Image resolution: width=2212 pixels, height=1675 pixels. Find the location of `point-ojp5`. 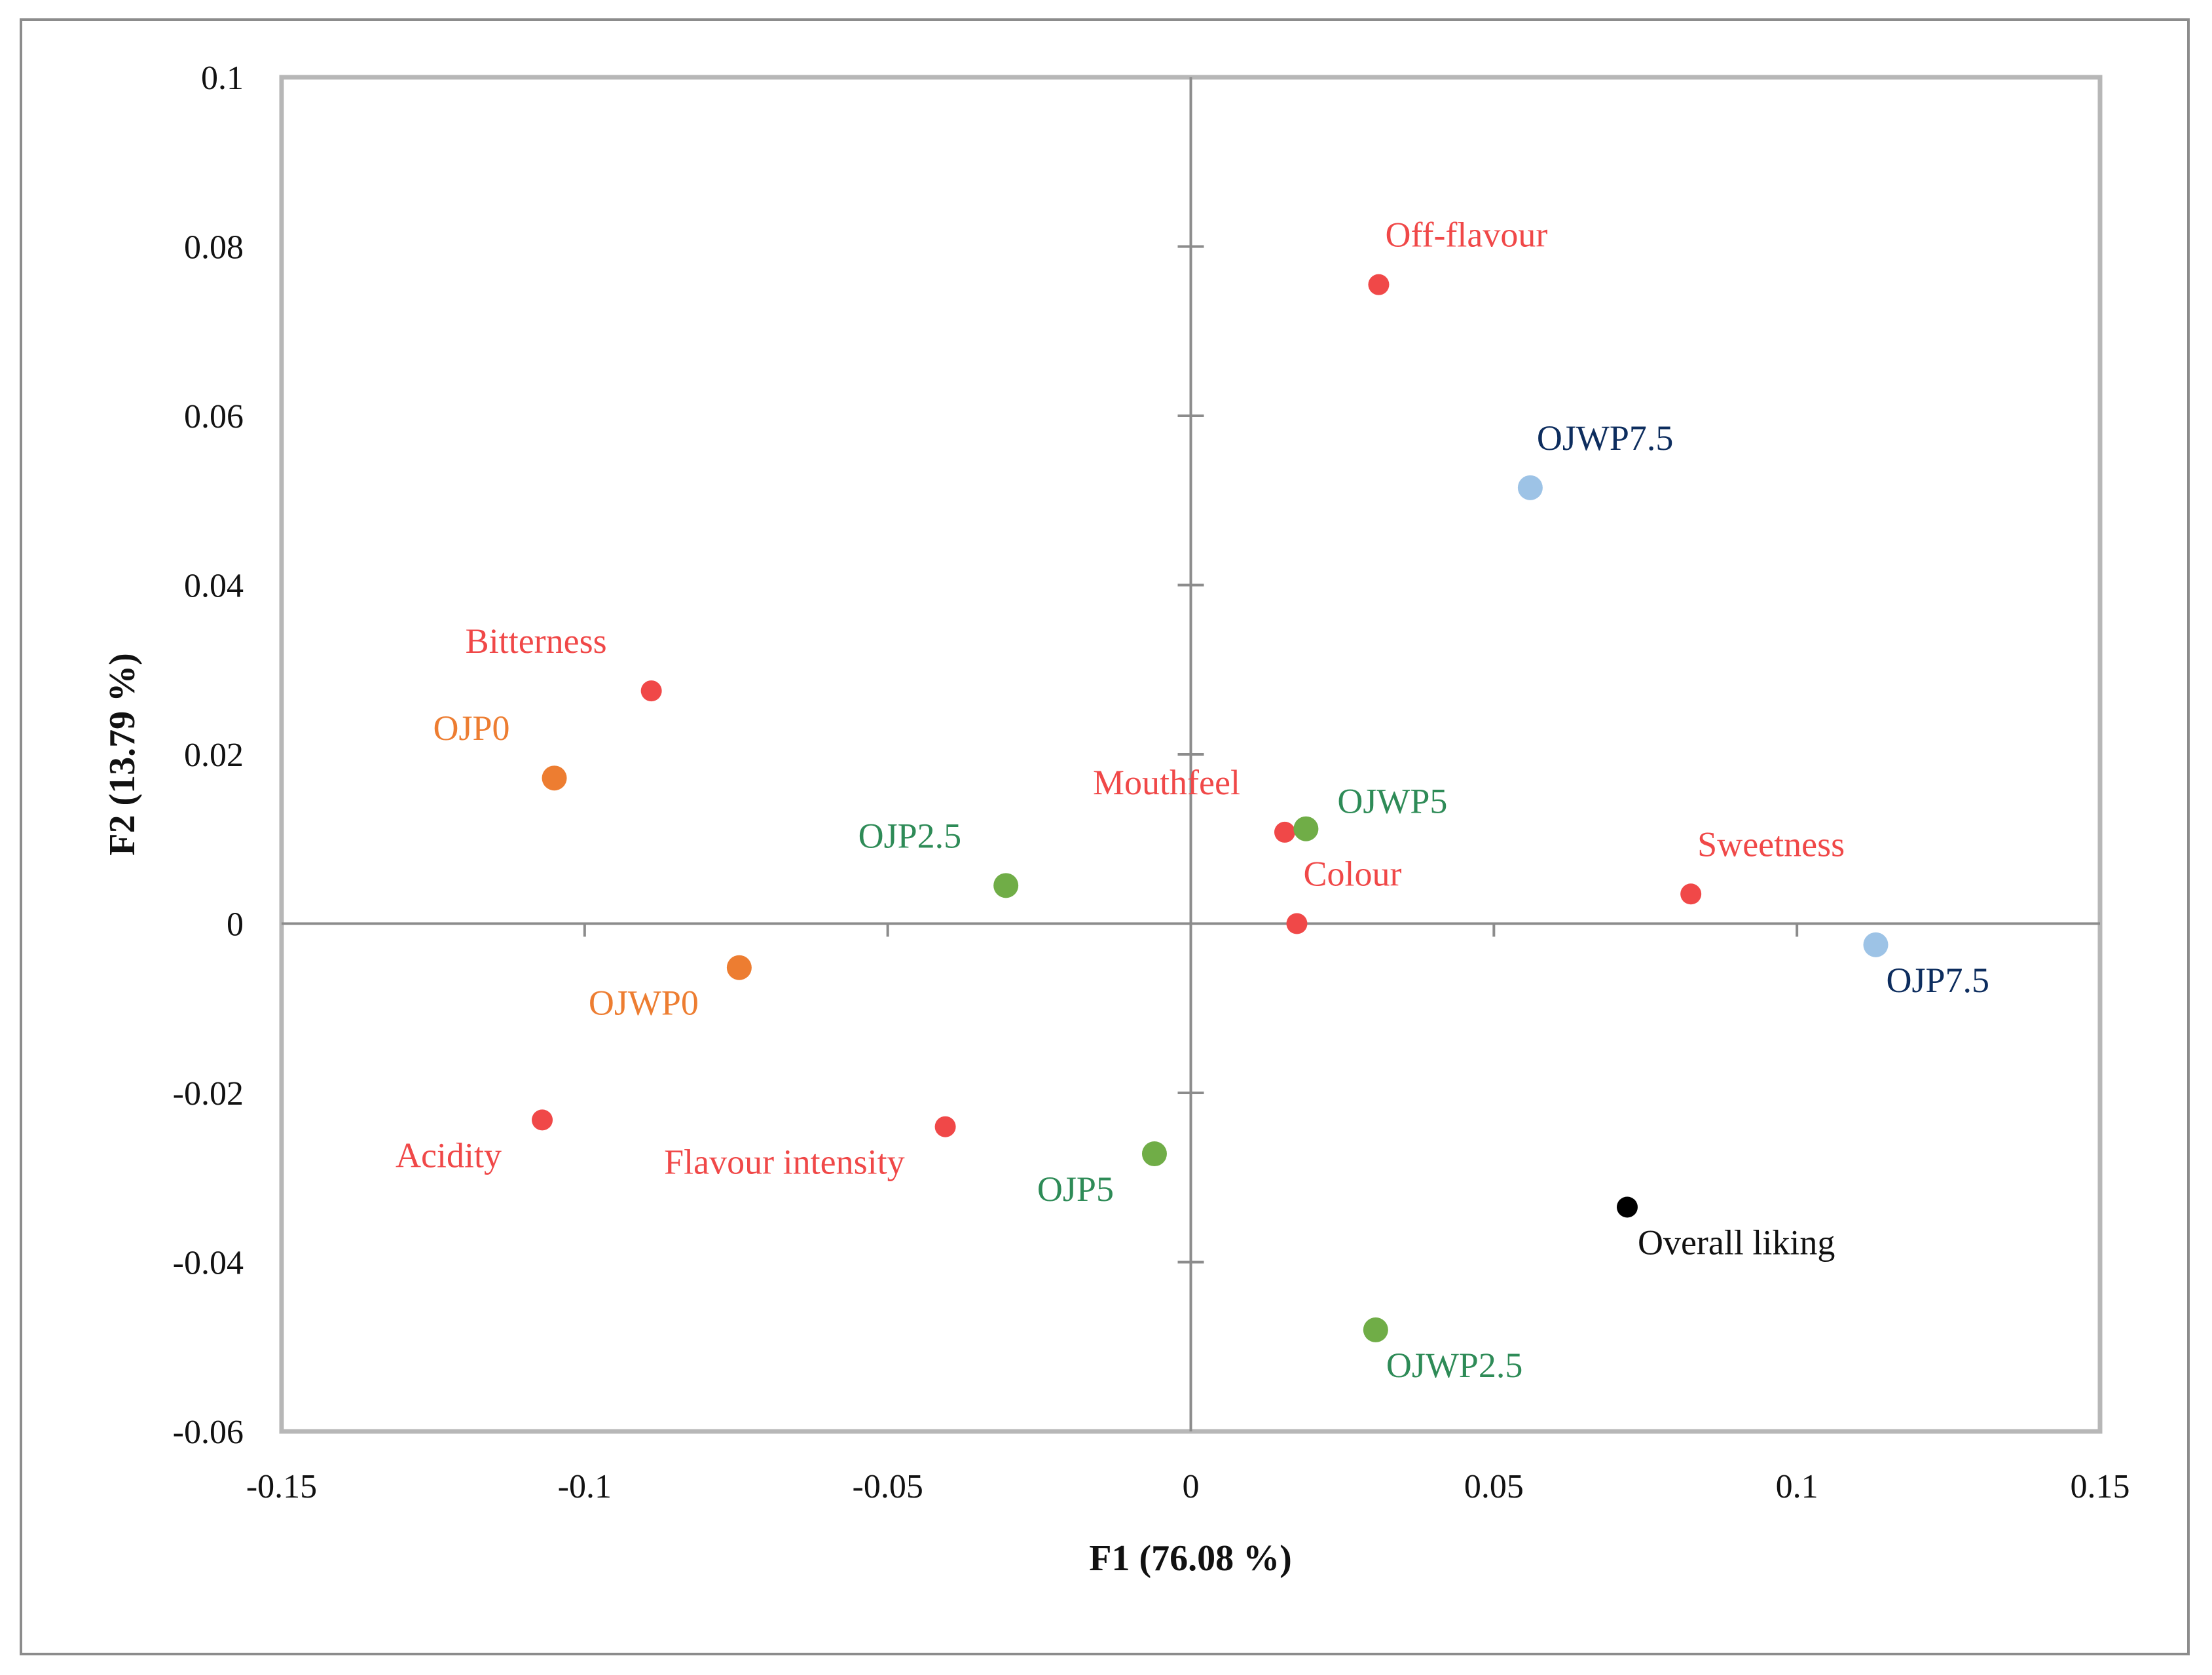

point-ojp5 is located at coordinates (1154, 1154).